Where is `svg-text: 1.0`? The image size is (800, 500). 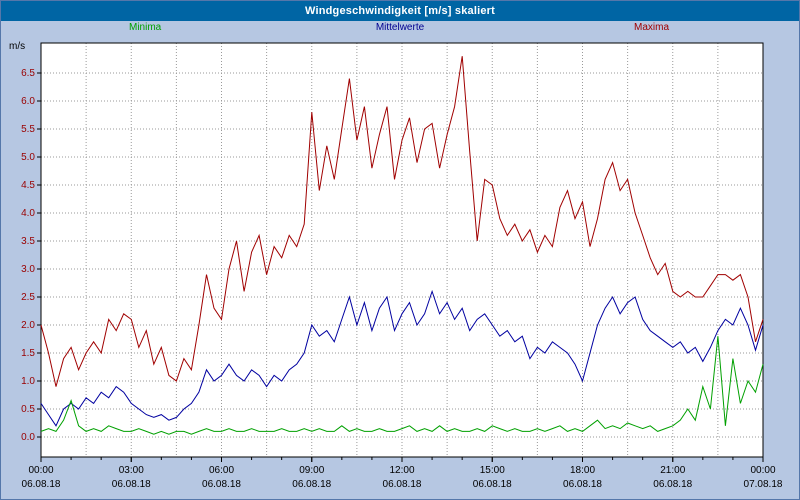
svg-text: 1.0 is located at coordinates (28, 381).